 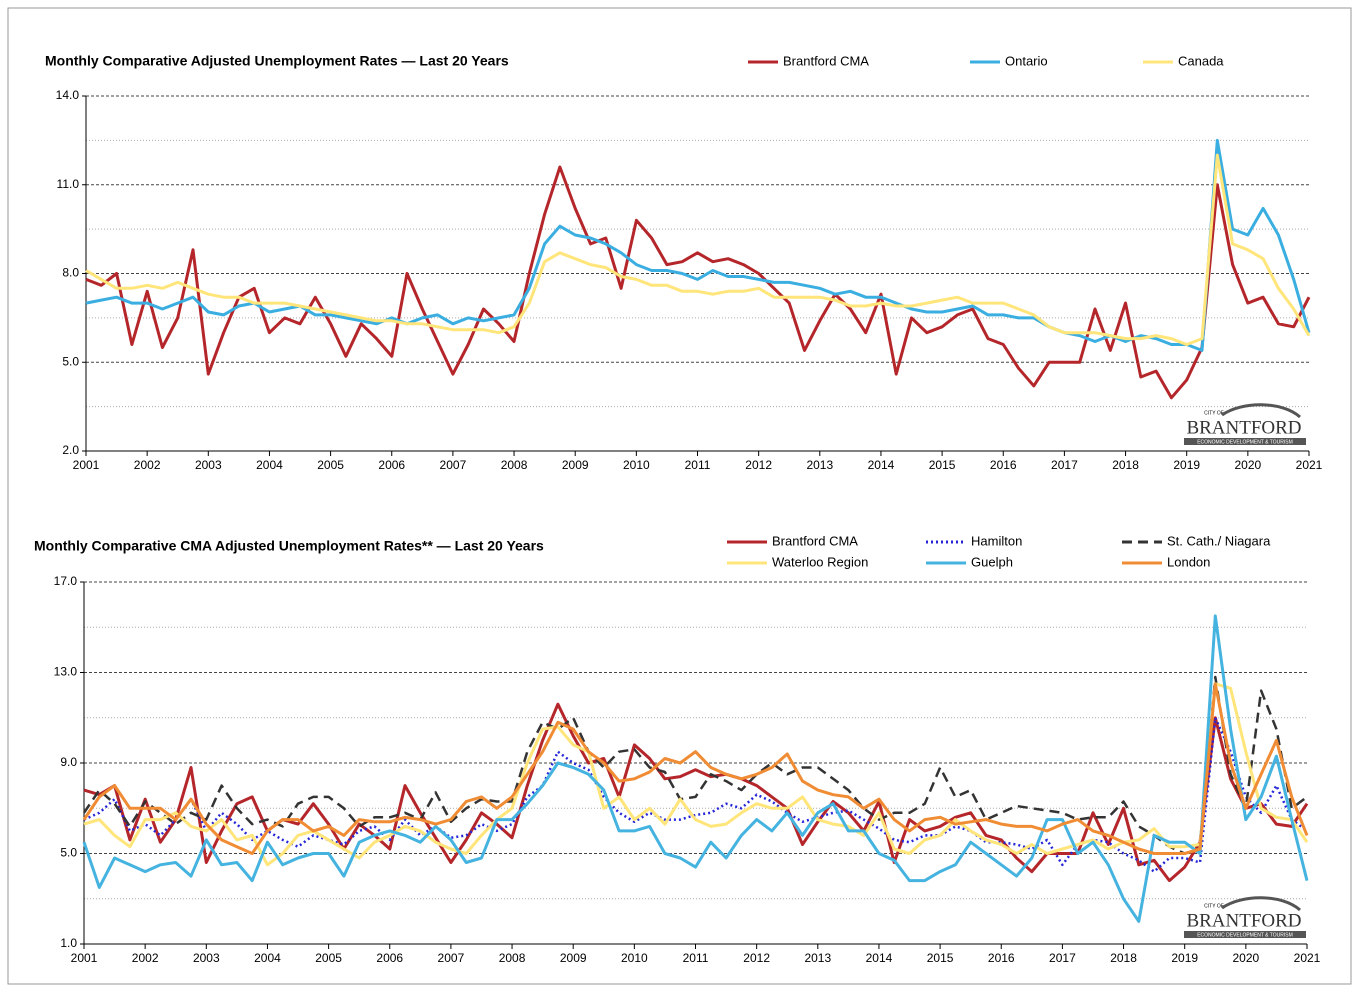 What do you see at coordinates (66, 672) in the screenshot?
I see `y-tick-label: 13.0` at bounding box center [66, 672].